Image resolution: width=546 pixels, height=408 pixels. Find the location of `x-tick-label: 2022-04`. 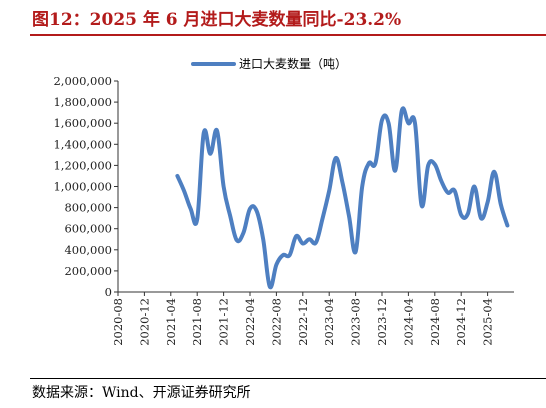

x-tick-label: 2022-04 is located at coordinates (250, 322).